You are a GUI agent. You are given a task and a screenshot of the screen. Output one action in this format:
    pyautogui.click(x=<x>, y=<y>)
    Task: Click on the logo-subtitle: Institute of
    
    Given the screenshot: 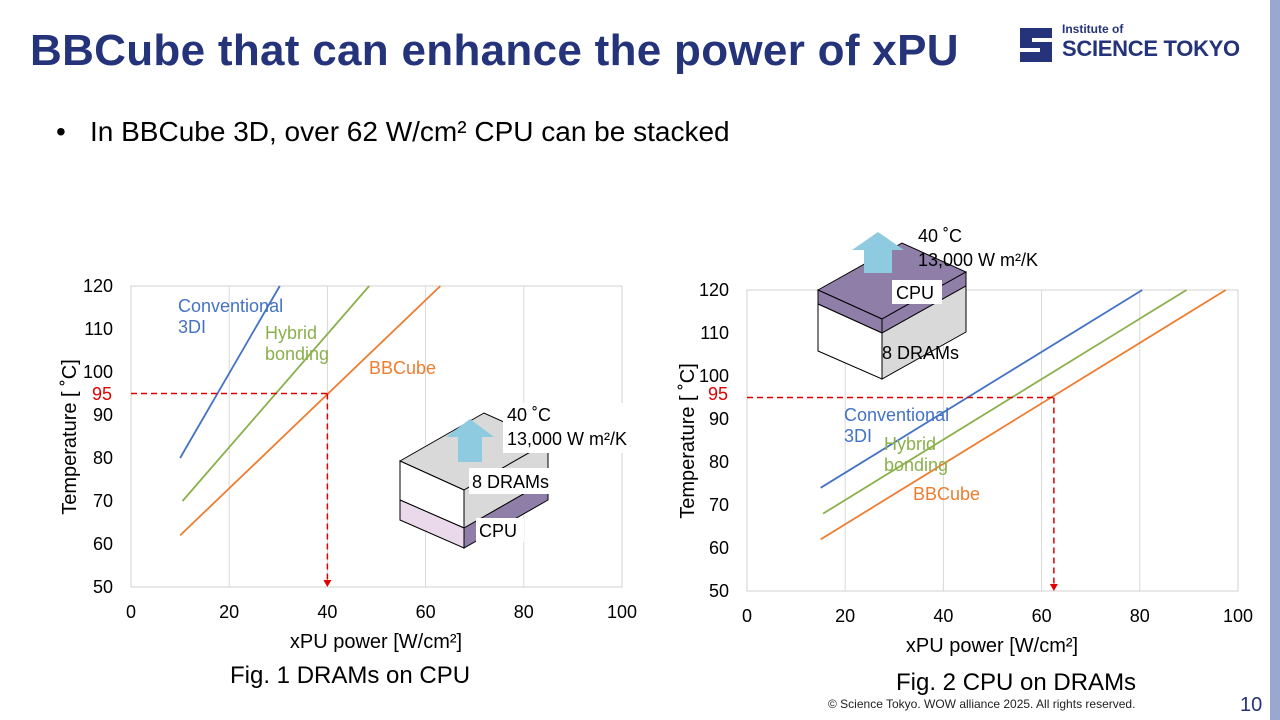 What is the action you would take?
    pyautogui.click(x=1093, y=29)
    